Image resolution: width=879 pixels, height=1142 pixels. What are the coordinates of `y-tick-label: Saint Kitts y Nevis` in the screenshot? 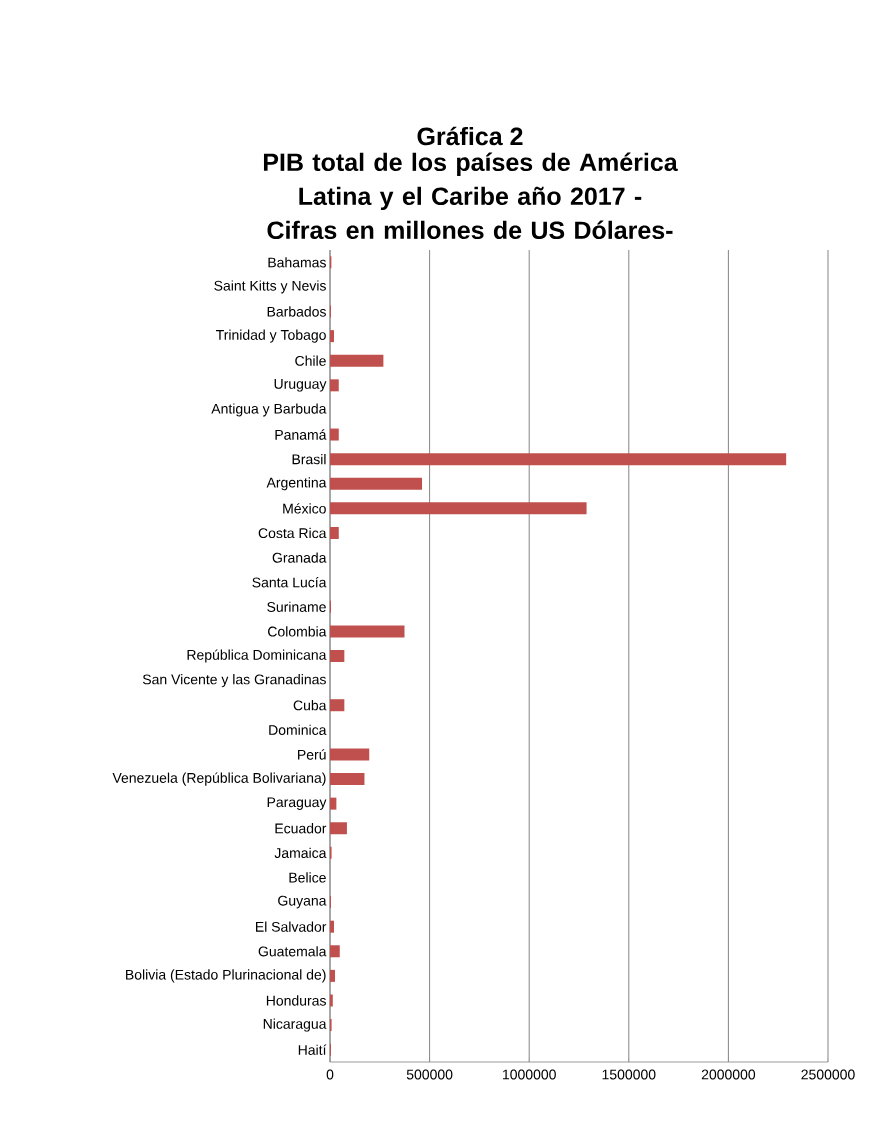 It's located at (270, 287).